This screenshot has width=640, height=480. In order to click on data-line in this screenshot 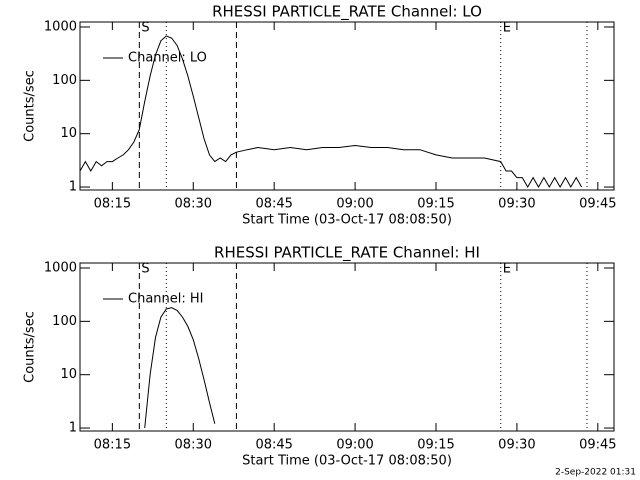, I will do `click(180, 368)`.